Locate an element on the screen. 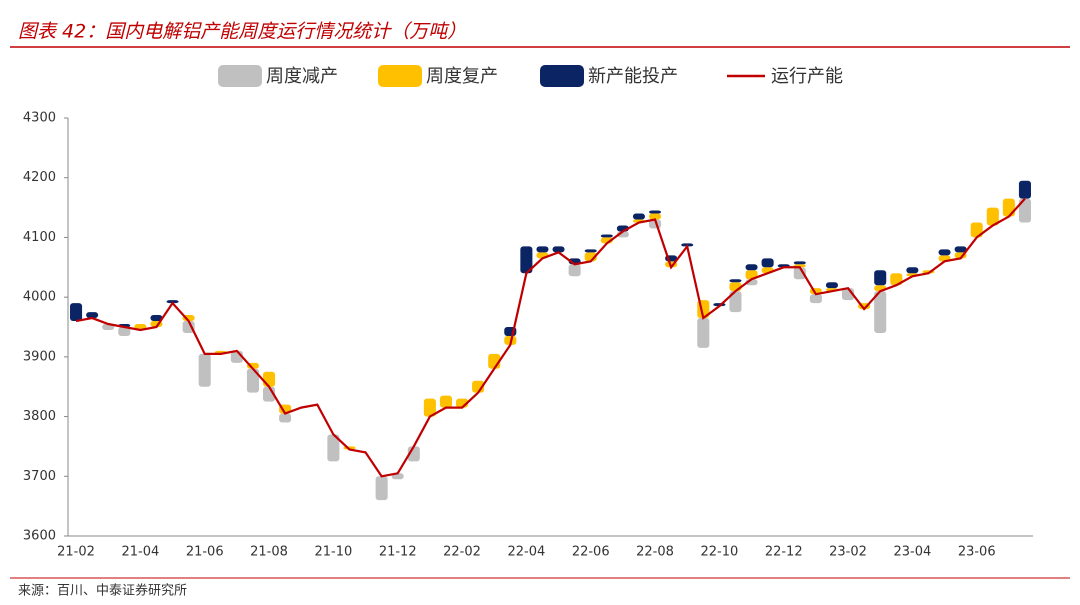 The width and height of the screenshot is (1080, 605). y-tick-label: 4200 is located at coordinates (39, 177).